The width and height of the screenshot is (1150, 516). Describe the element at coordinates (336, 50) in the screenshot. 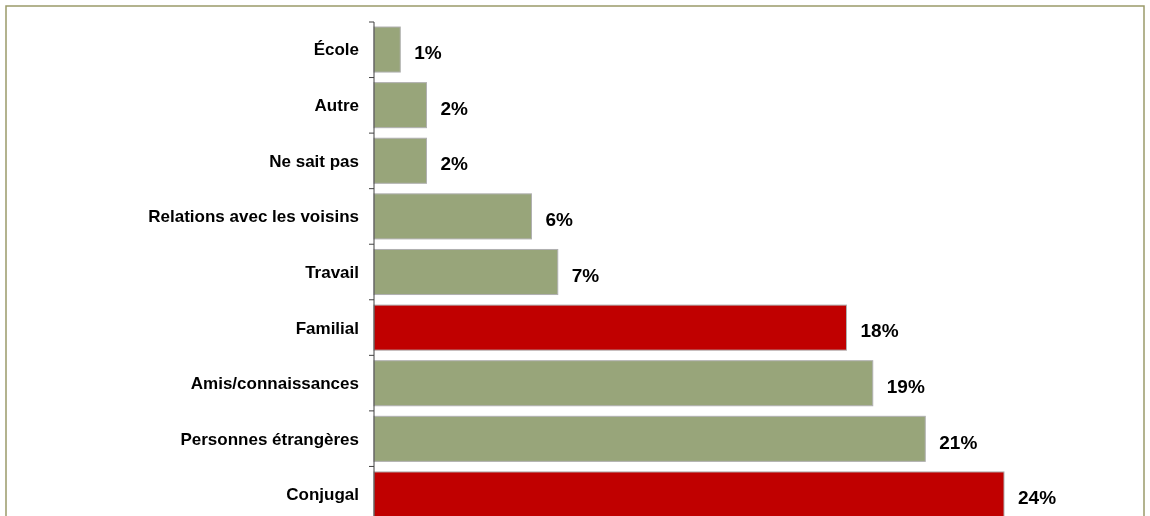

I see `y-tick-label: École` at that location.